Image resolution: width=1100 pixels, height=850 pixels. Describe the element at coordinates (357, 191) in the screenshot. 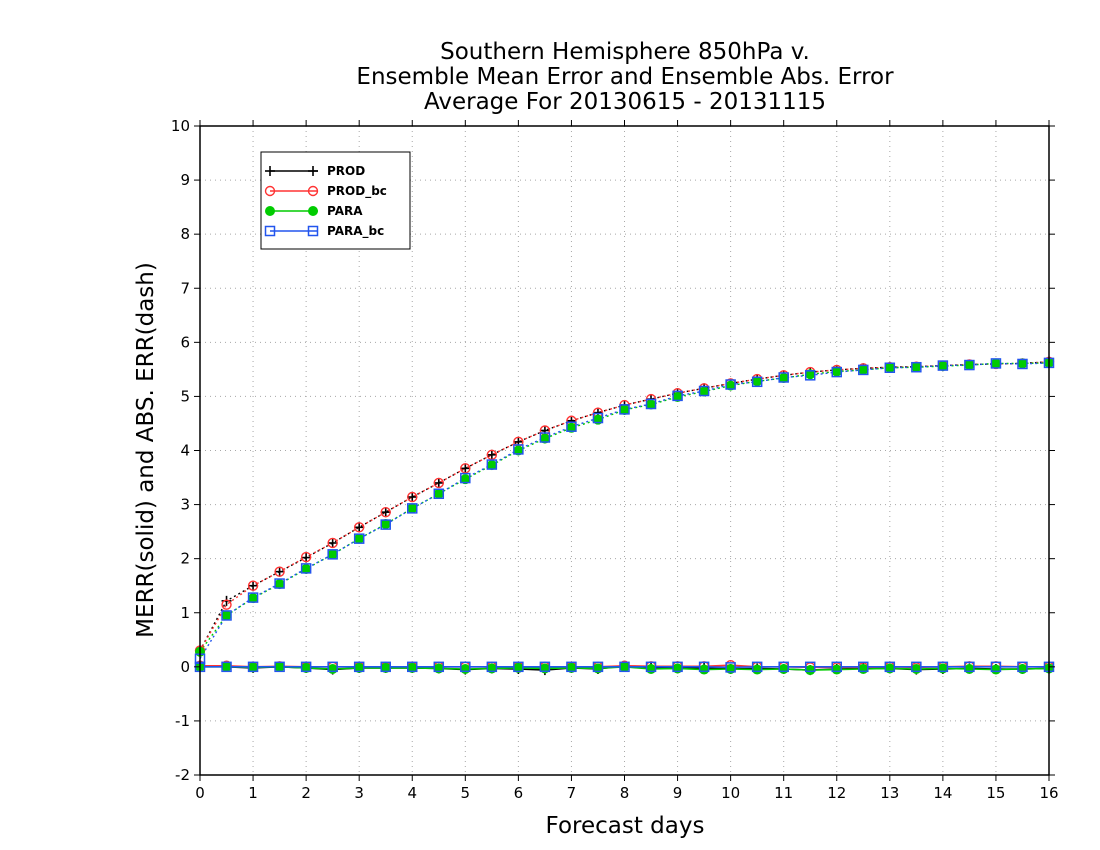

I see `legend-label-prod-bc: PROD_bc` at that location.